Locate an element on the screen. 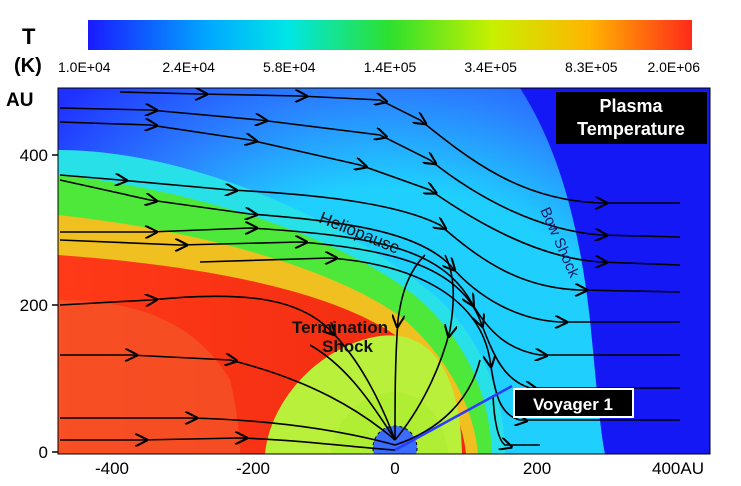 This screenshot has width=741, height=486. x-tick-label: -400 is located at coordinates (112, 468).